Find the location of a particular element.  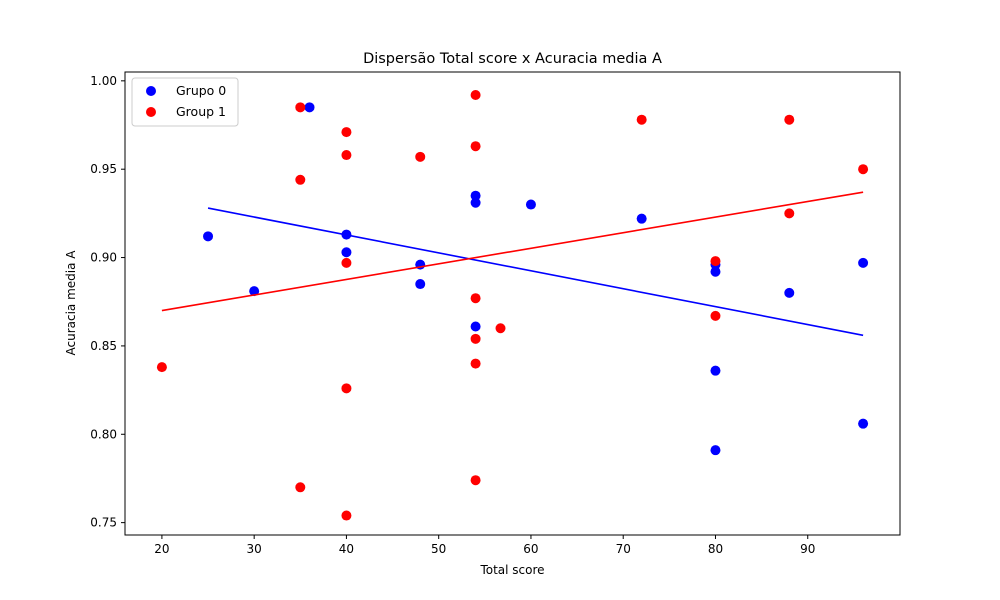

y-axis-title: Acuracia media A is located at coordinates (71, 303).